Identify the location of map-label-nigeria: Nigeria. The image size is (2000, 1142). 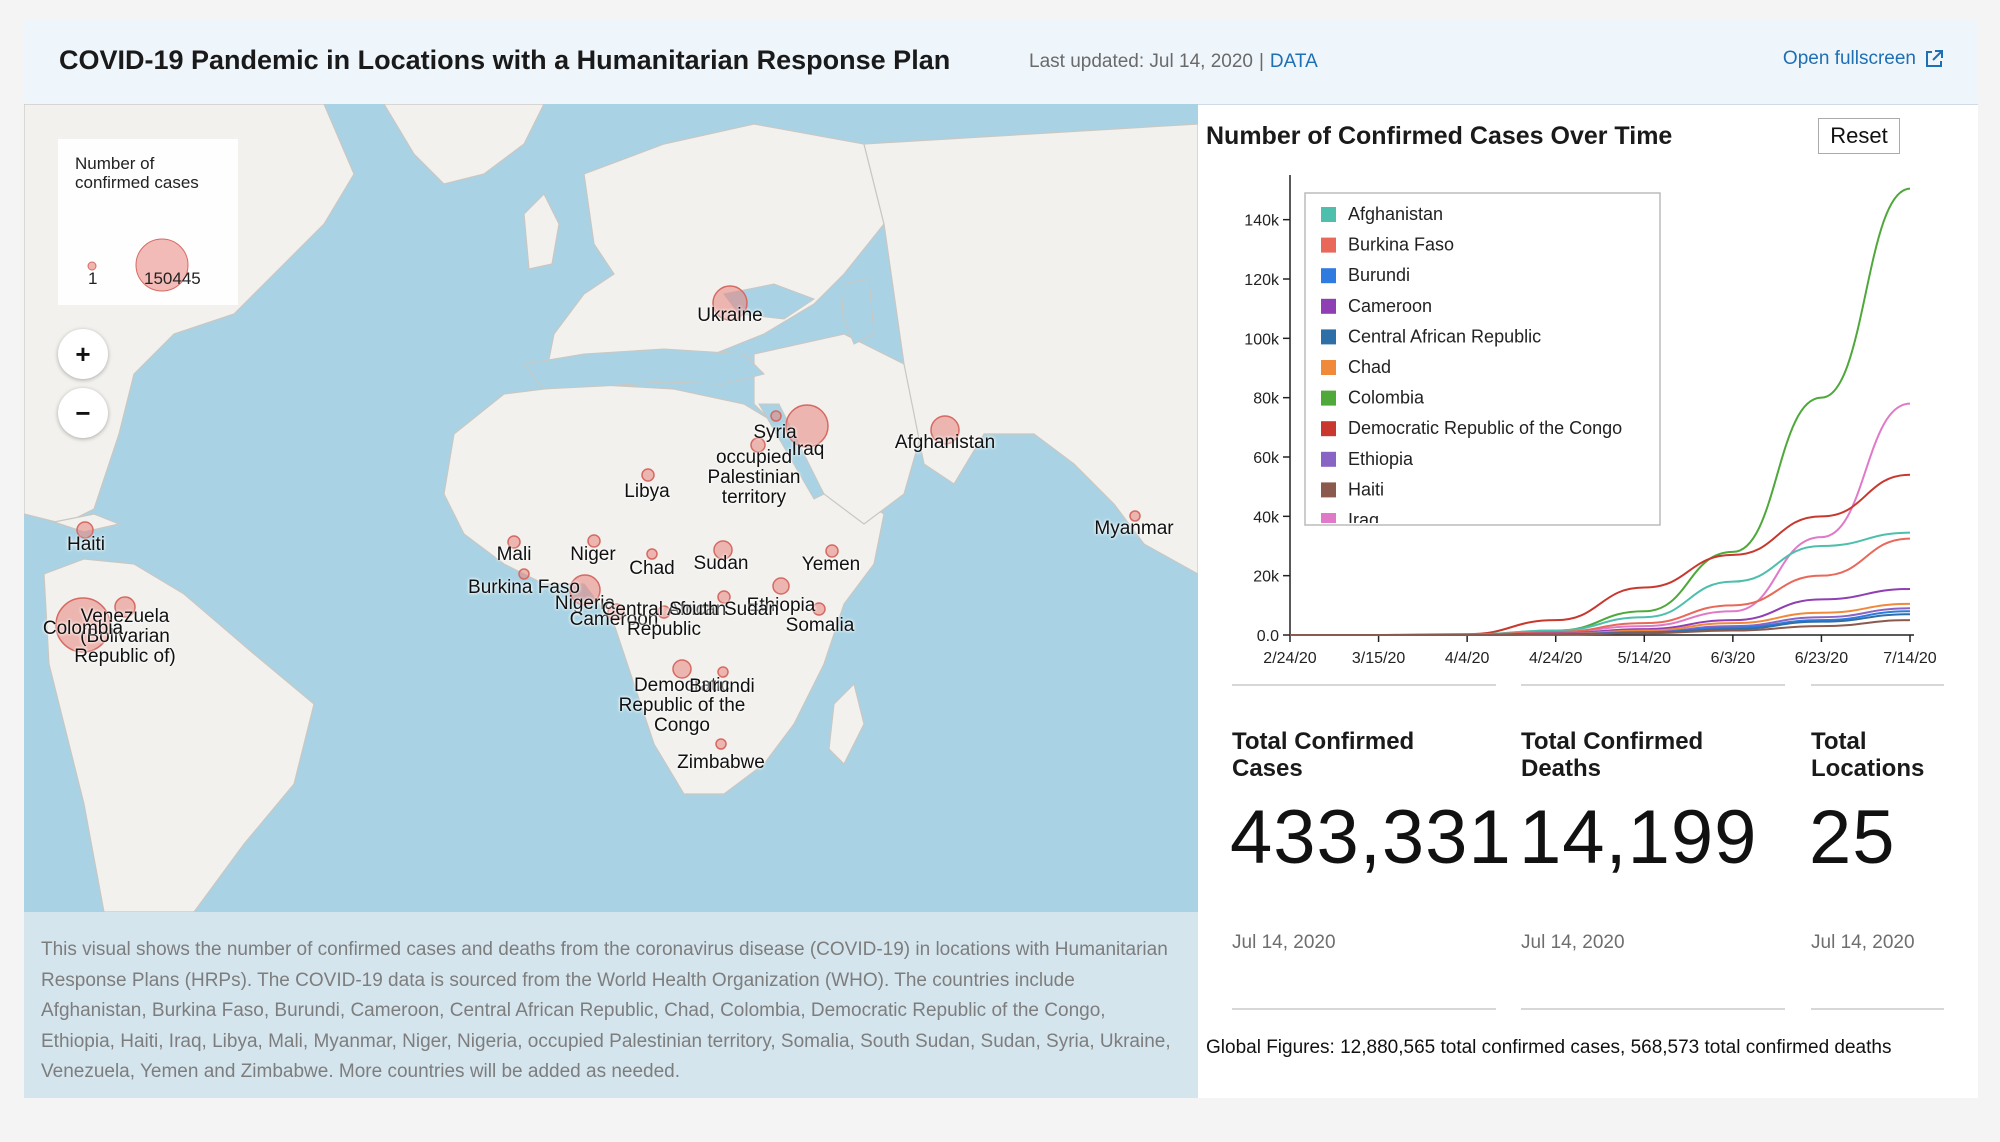
(585, 603).